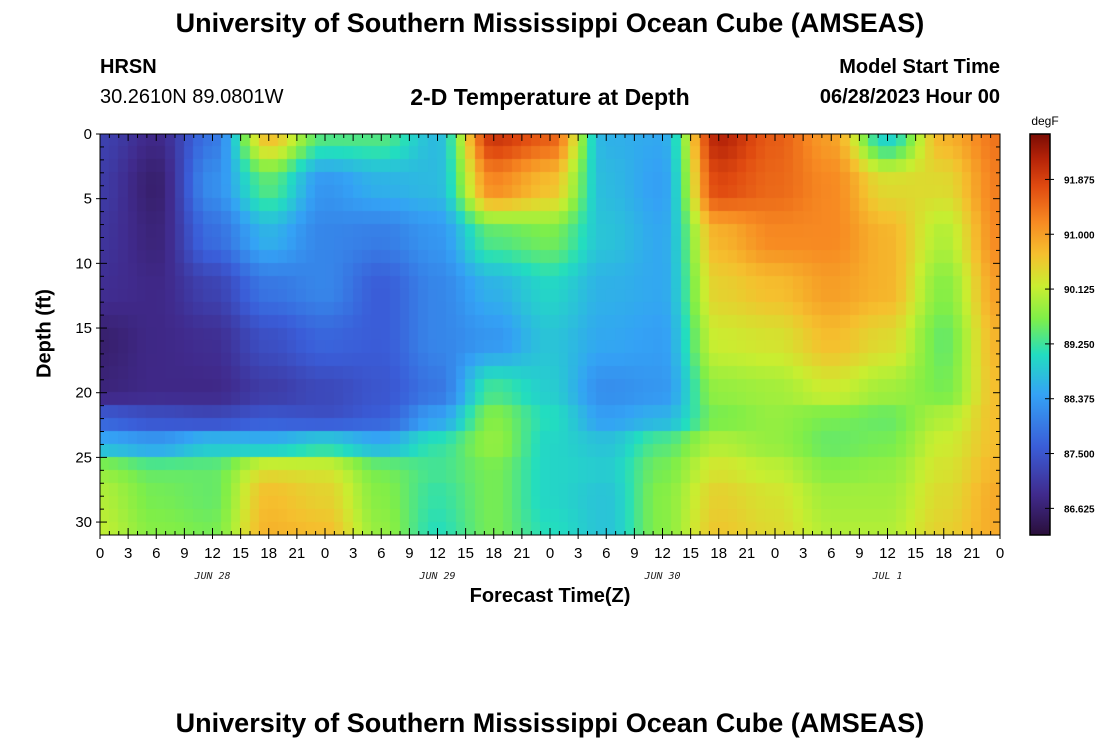 This screenshot has width=1100, height=750. What do you see at coordinates (547, 576) in the screenshot?
I see `date-labels: JUN 28 JUN 29 JUN 30 JUL 1` at bounding box center [547, 576].